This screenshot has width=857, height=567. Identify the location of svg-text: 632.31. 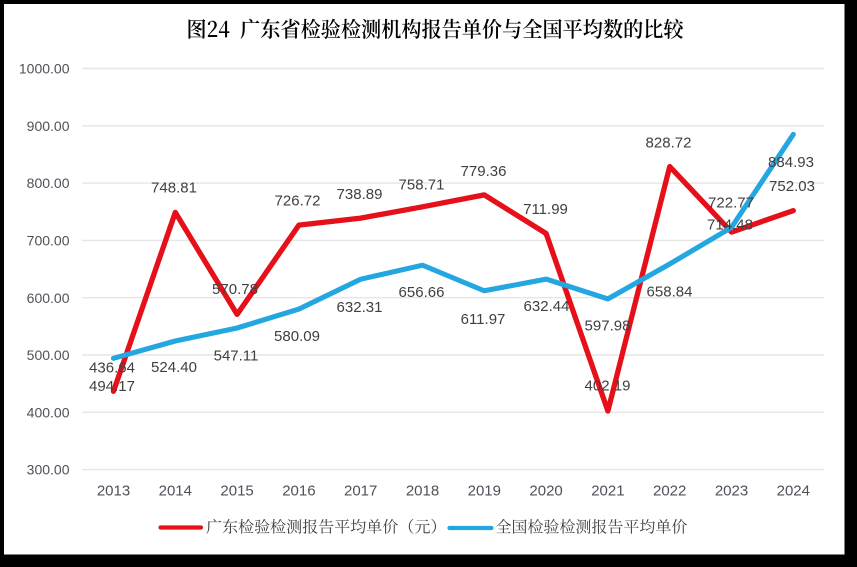
(360, 307).